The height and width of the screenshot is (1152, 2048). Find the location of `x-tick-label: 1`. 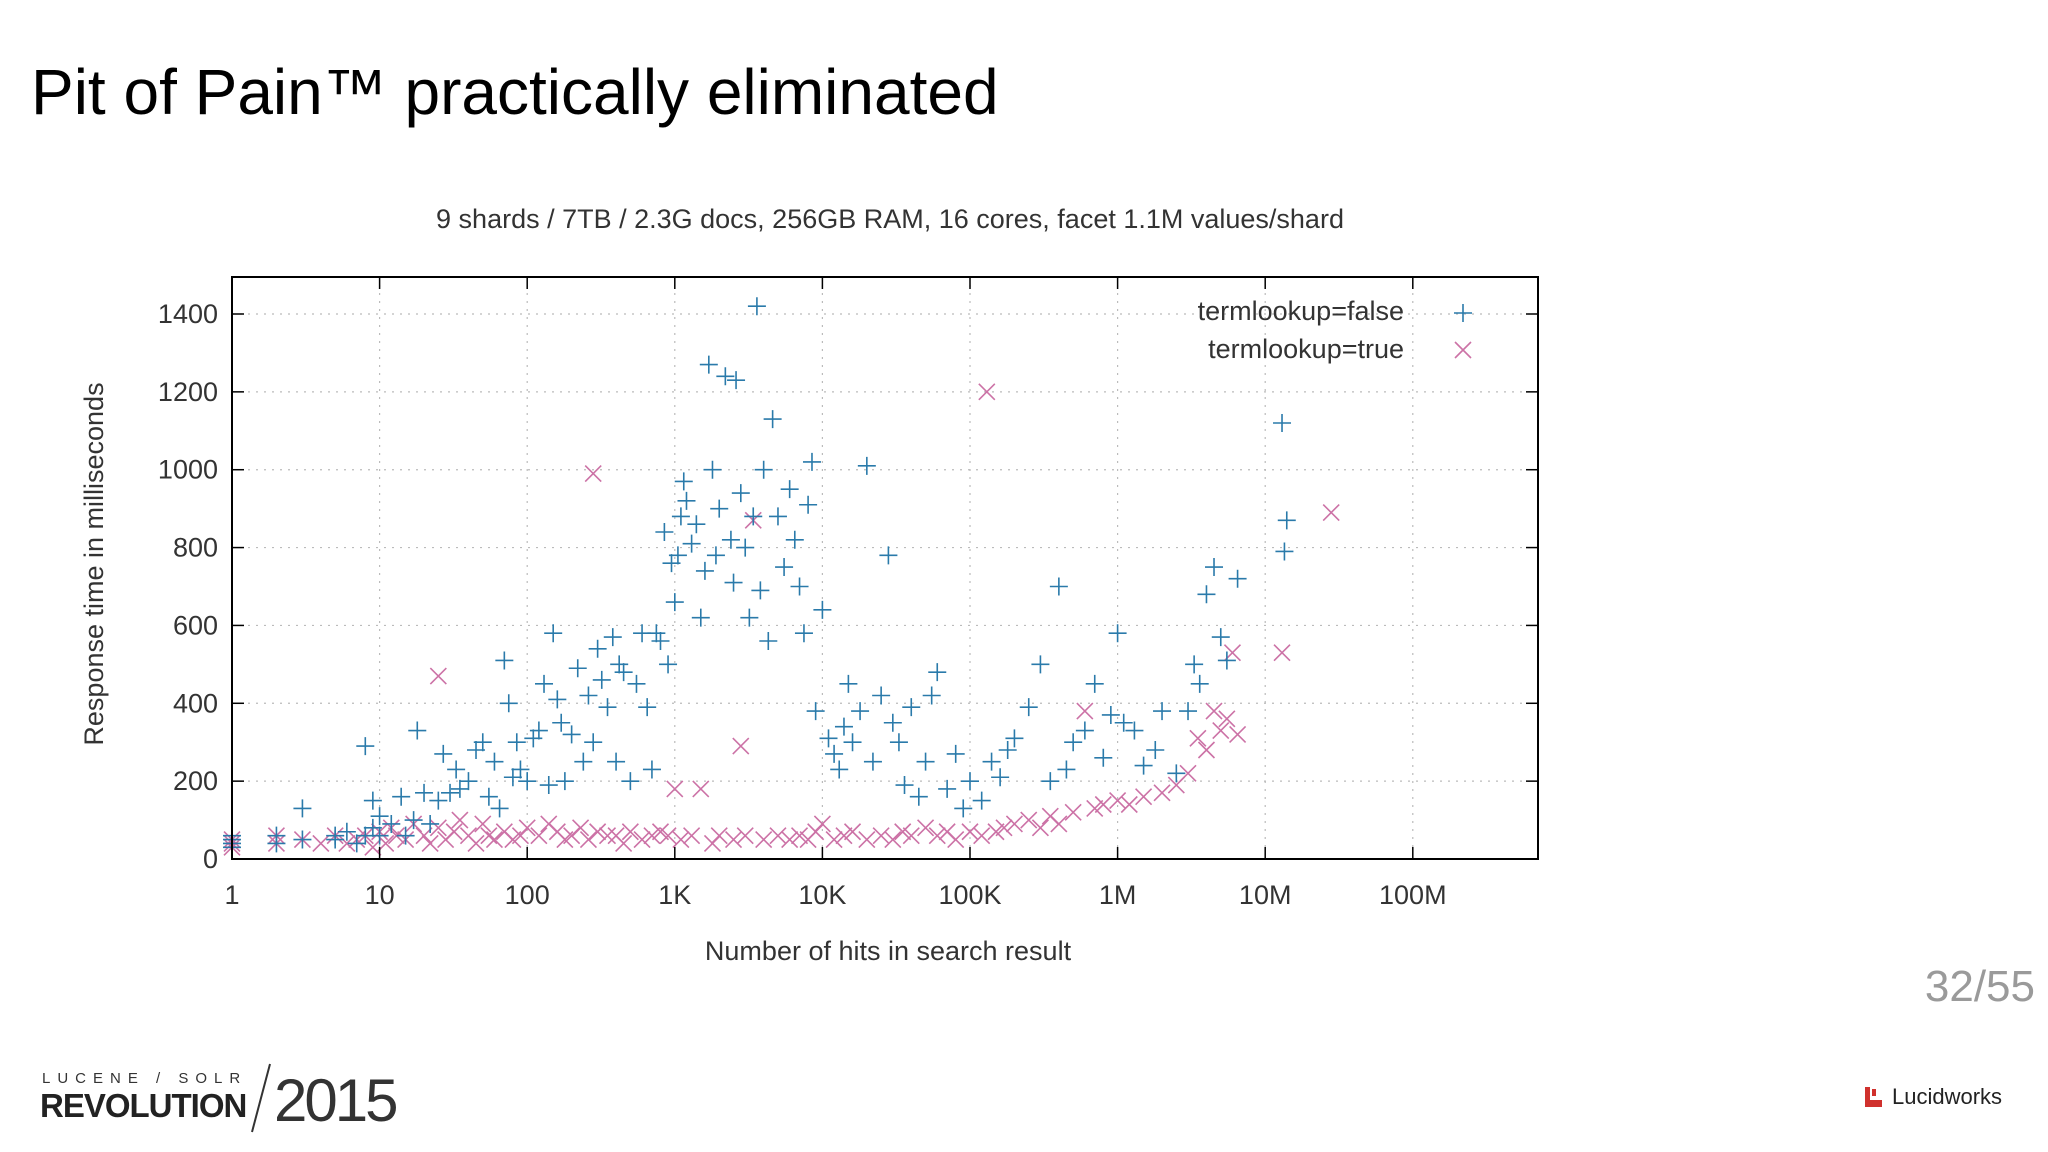

x-tick-label: 1 is located at coordinates (231, 895).